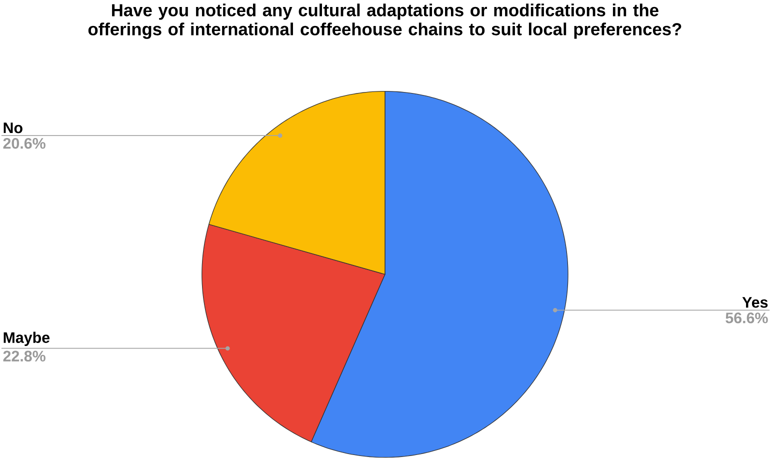 This screenshot has height=458, width=770. What do you see at coordinates (385, 22) in the screenshot?
I see `chart-title: Have you noticed any cultural adaptations or modifications in the offerings of international coffeehouse chains to suit local preferences?` at bounding box center [385, 22].